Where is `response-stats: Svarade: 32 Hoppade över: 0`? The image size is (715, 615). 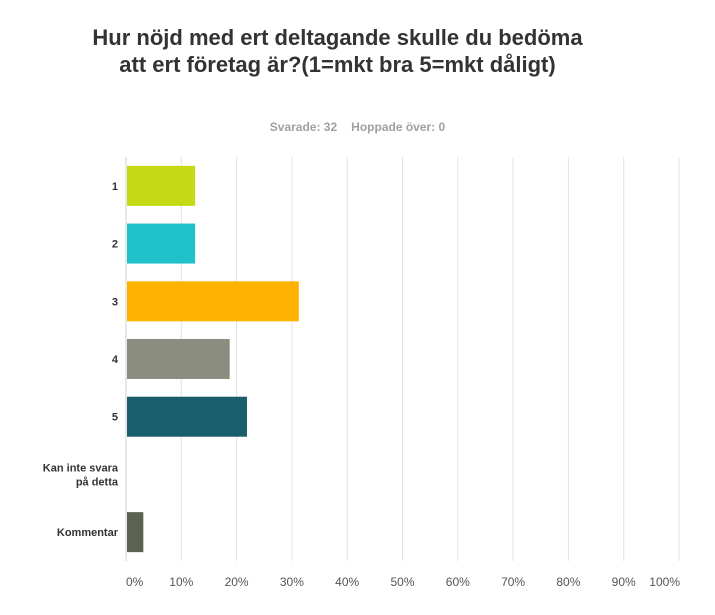 response-stats: Svarade: 32 Hoppade över: 0 is located at coordinates (357, 127).